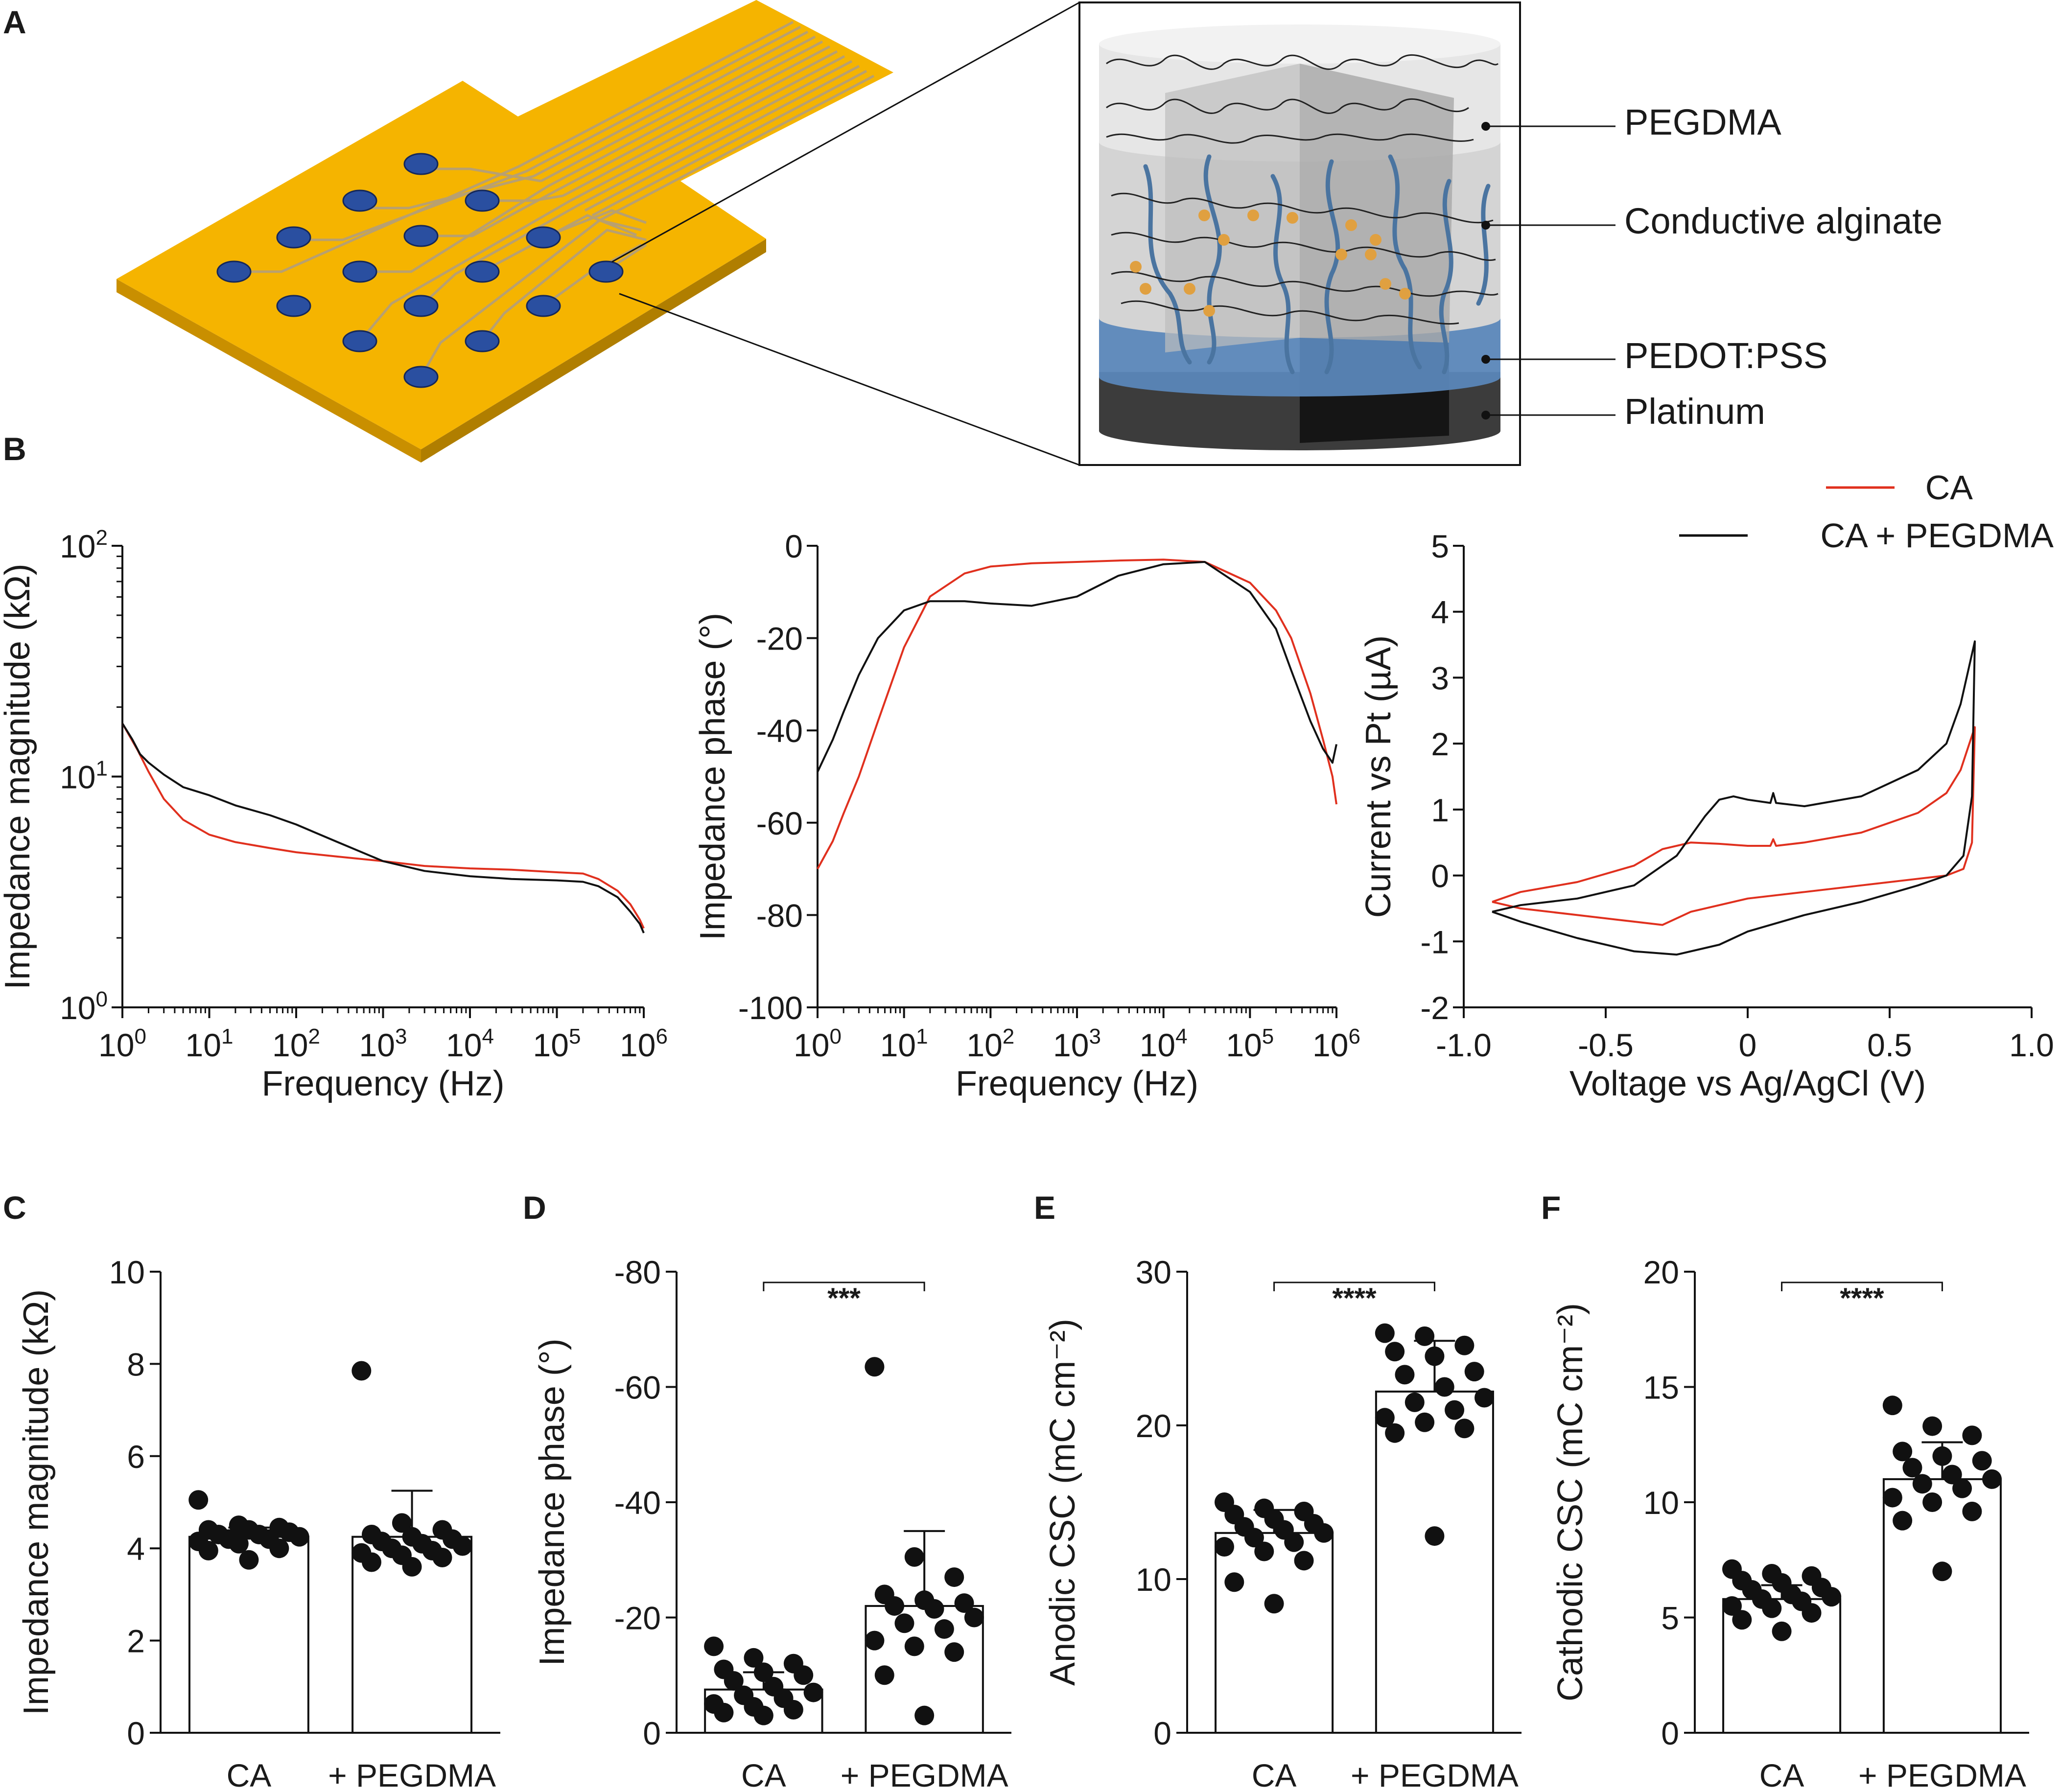 This screenshot has height=1792, width=2060. I want to click on panel-letter-b: B, so click(14, 449).